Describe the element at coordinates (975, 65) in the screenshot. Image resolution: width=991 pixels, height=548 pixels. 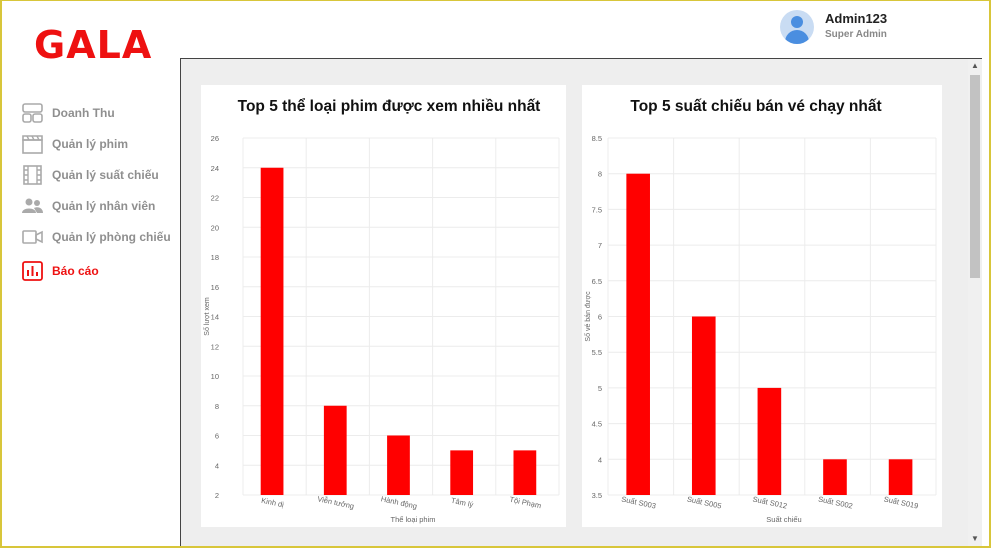
I see `scroll-up-arrow-icon: ▲` at that location.